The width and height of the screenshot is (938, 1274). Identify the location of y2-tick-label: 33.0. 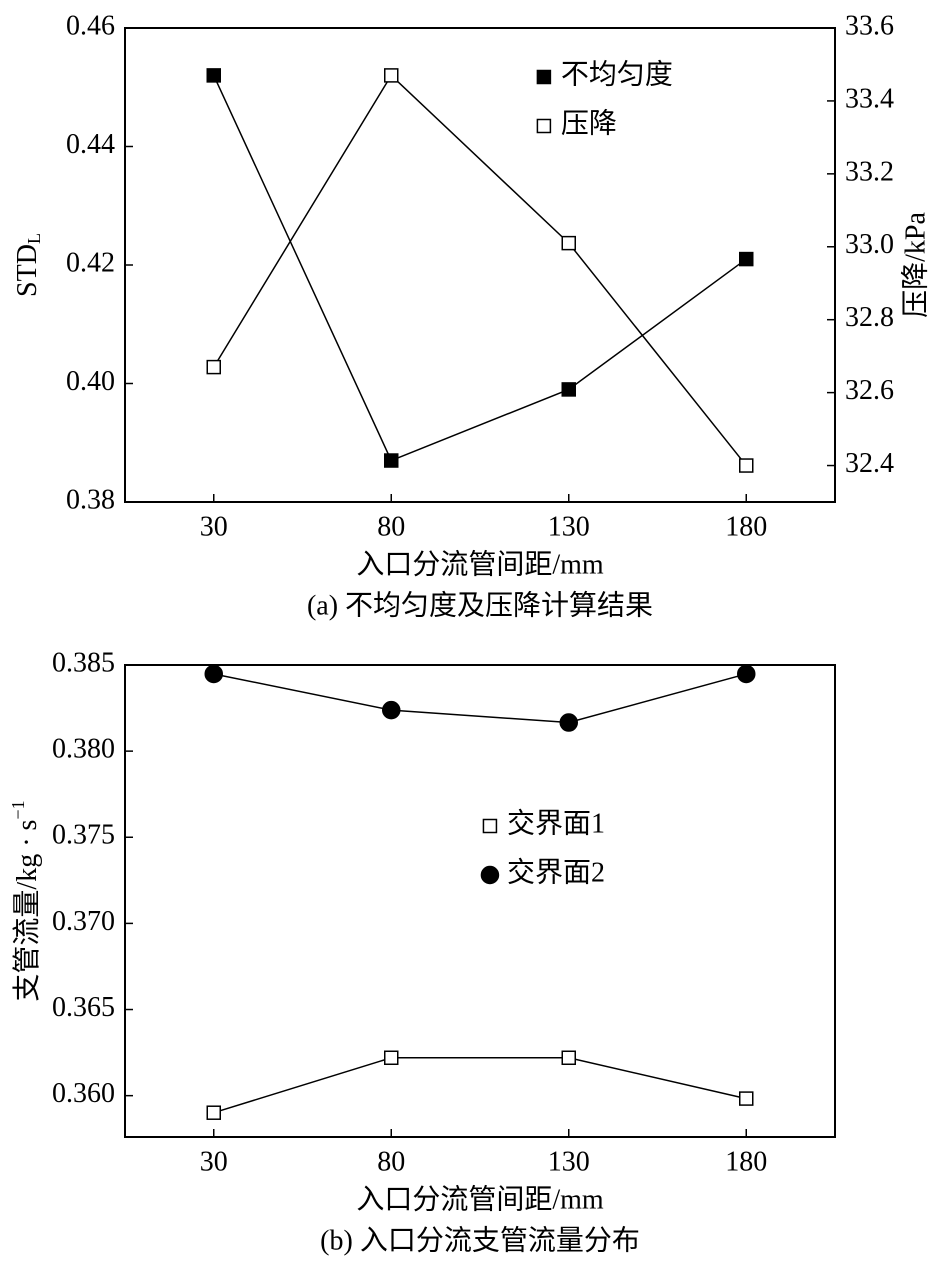
(869, 244).